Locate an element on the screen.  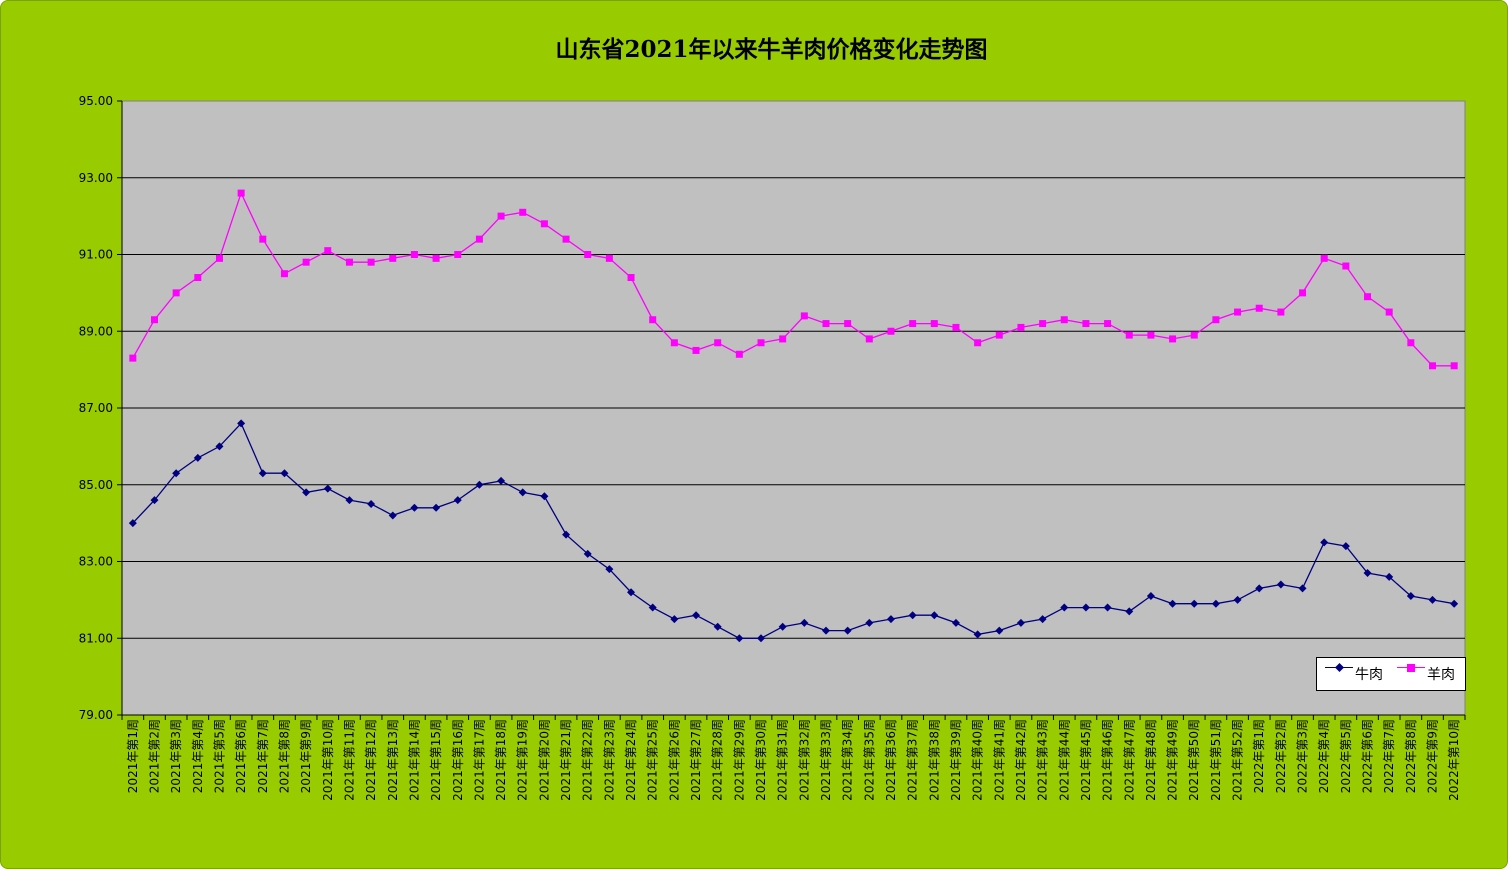
x-tick-label: 2021年第16周 is located at coordinates (458, 760).